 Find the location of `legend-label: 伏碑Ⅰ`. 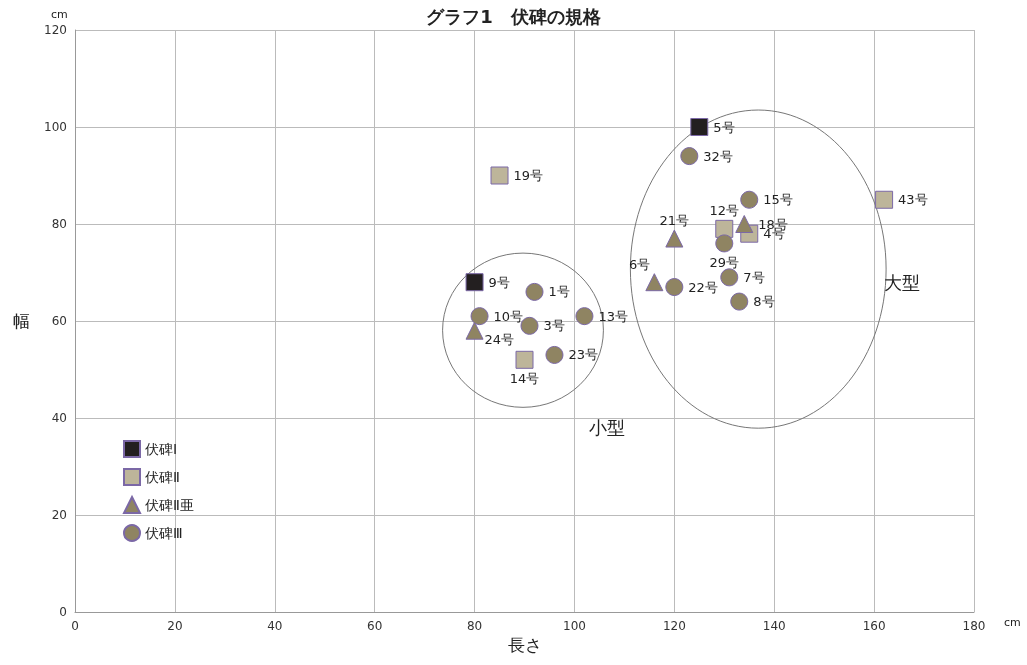

legend-label: 伏碑Ⅰ is located at coordinates (161, 449).